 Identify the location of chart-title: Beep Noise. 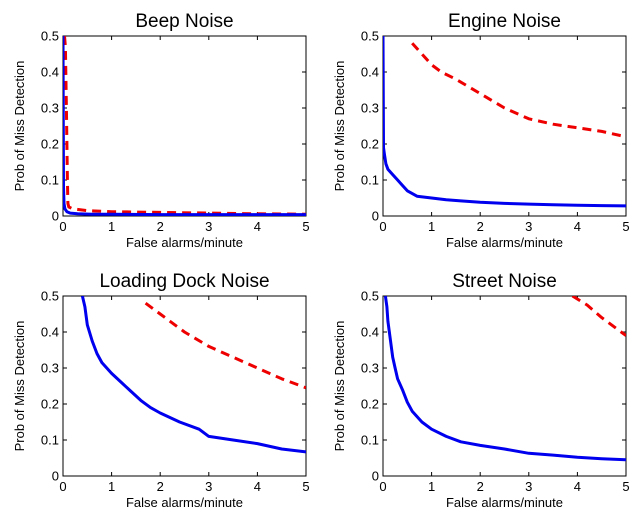
(184, 21).